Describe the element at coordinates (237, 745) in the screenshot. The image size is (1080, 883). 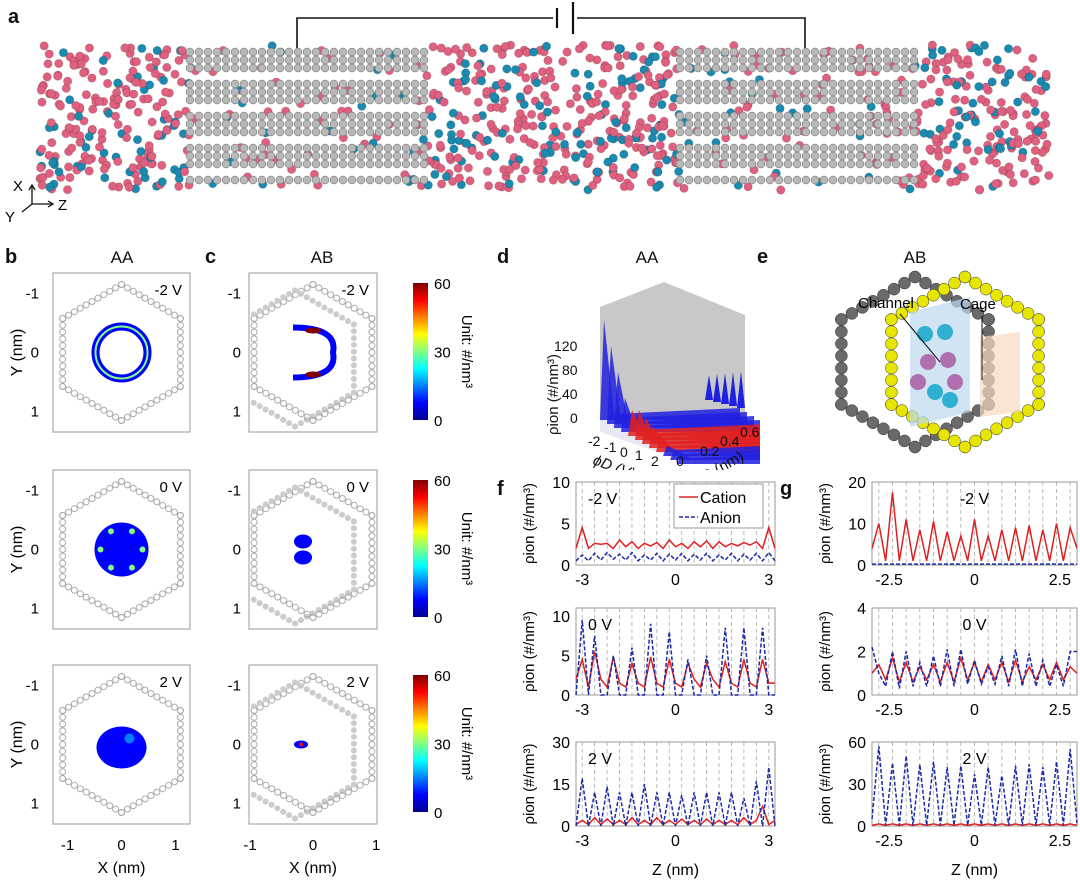
I see `y-tick-label: 0` at that location.